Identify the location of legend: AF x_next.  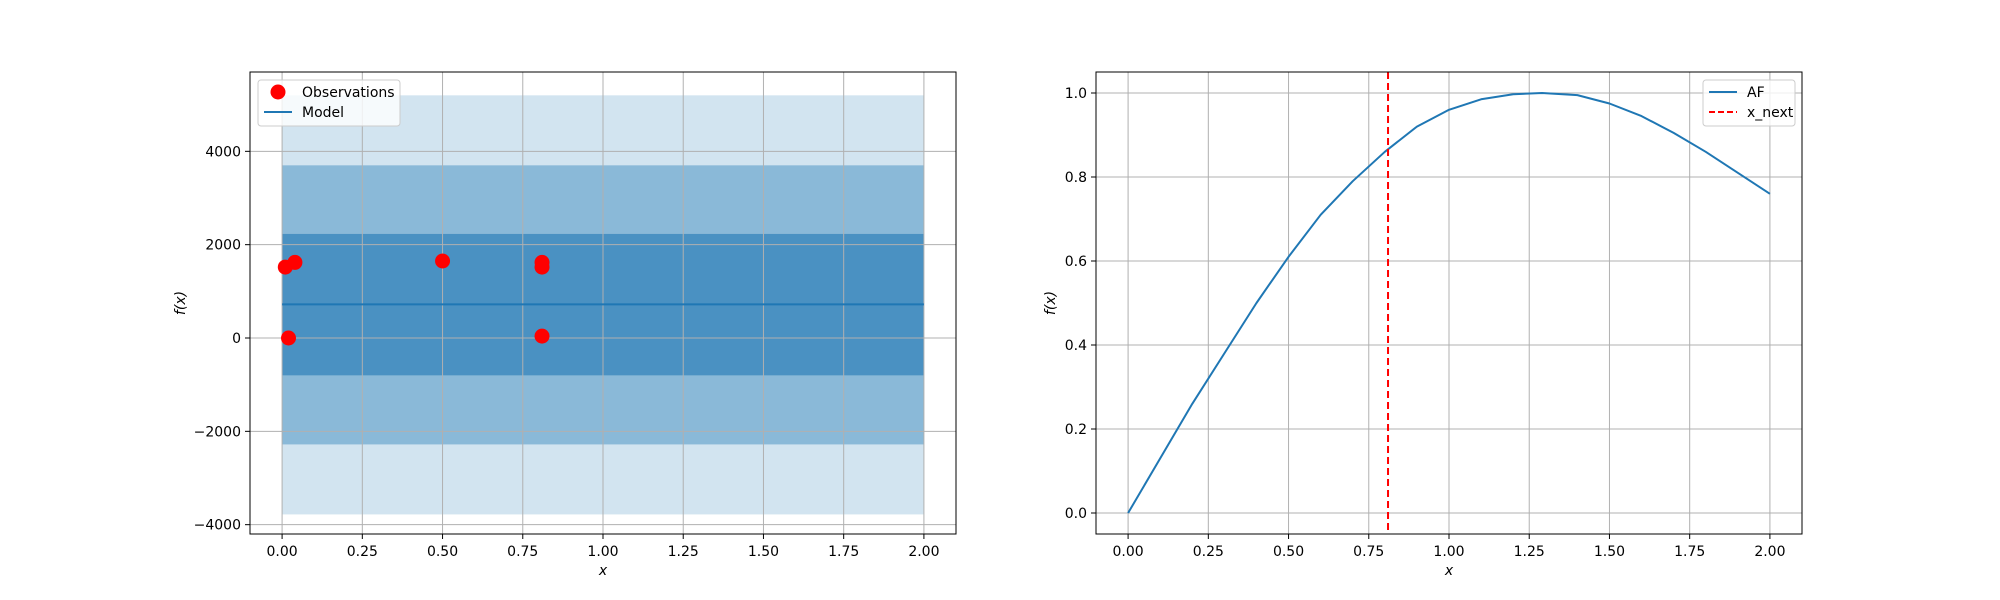
(1749, 103).